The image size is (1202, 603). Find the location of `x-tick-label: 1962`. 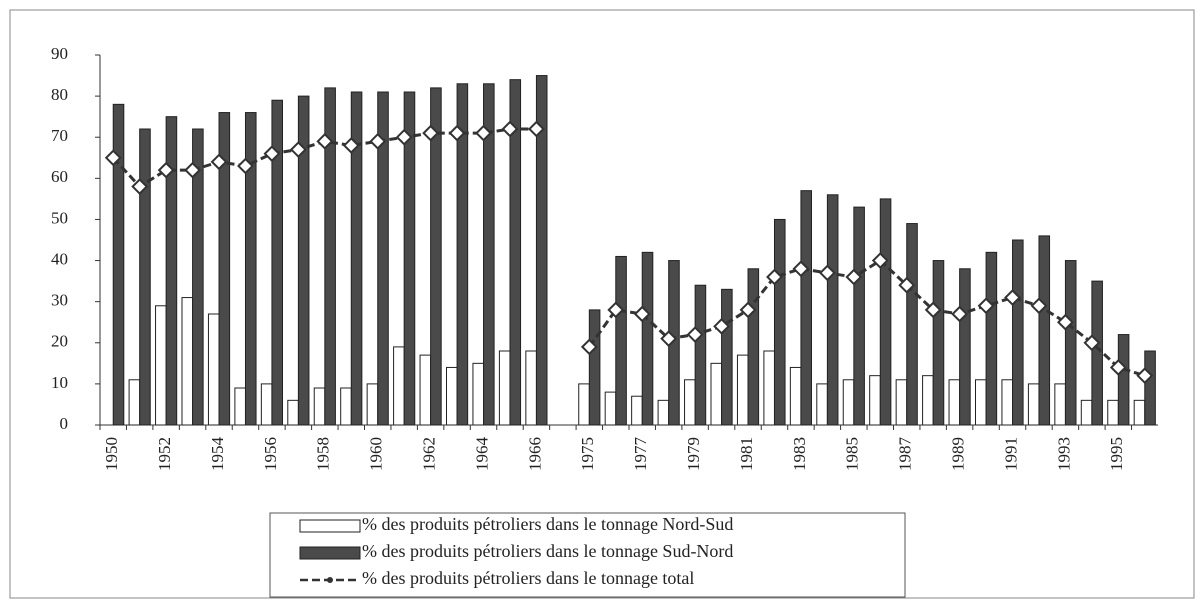

x-tick-label: 1962 is located at coordinates (429, 454).